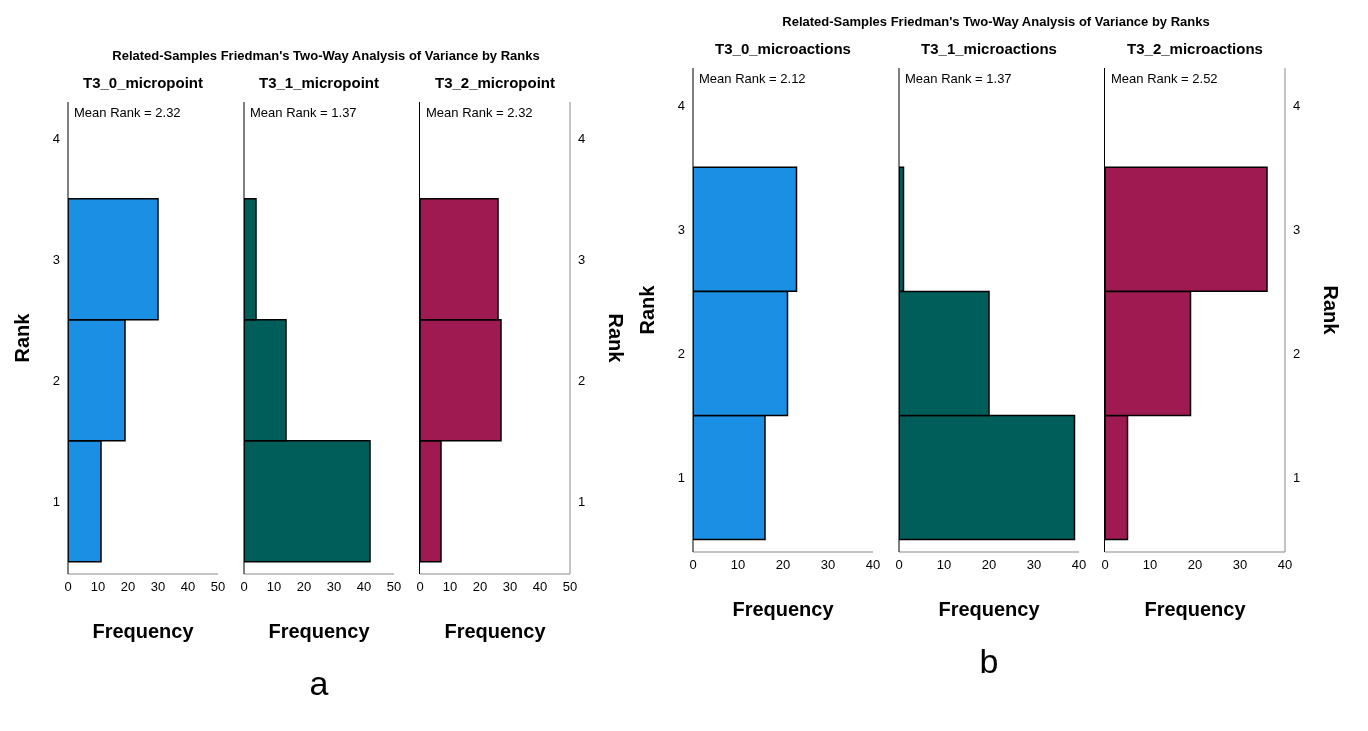  What do you see at coordinates (989, 661) in the screenshot?
I see `text: b` at bounding box center [989, 661].